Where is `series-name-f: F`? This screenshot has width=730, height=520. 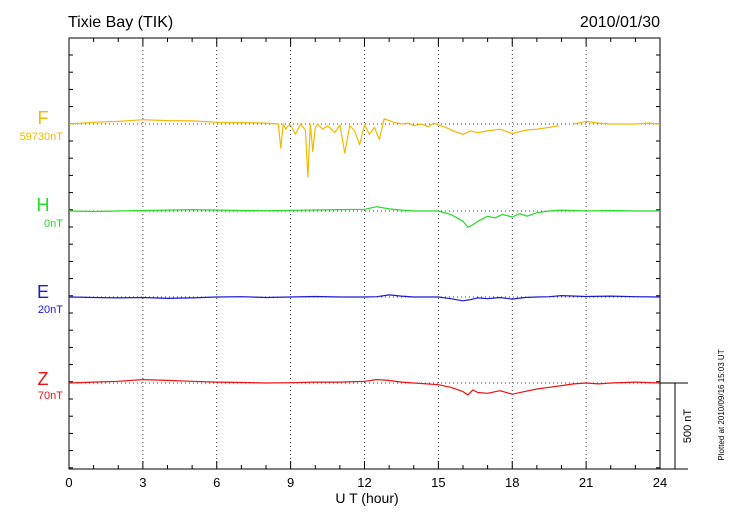
series-name-f: F is located at coordinates (43, 118).